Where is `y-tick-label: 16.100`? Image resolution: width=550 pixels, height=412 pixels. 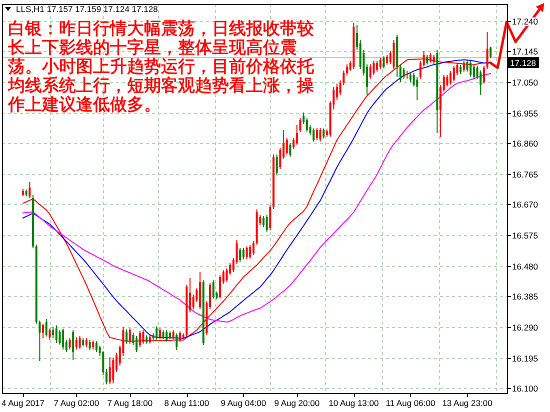
y-tick-label: 16.100 is located at coordinates (525, 389).